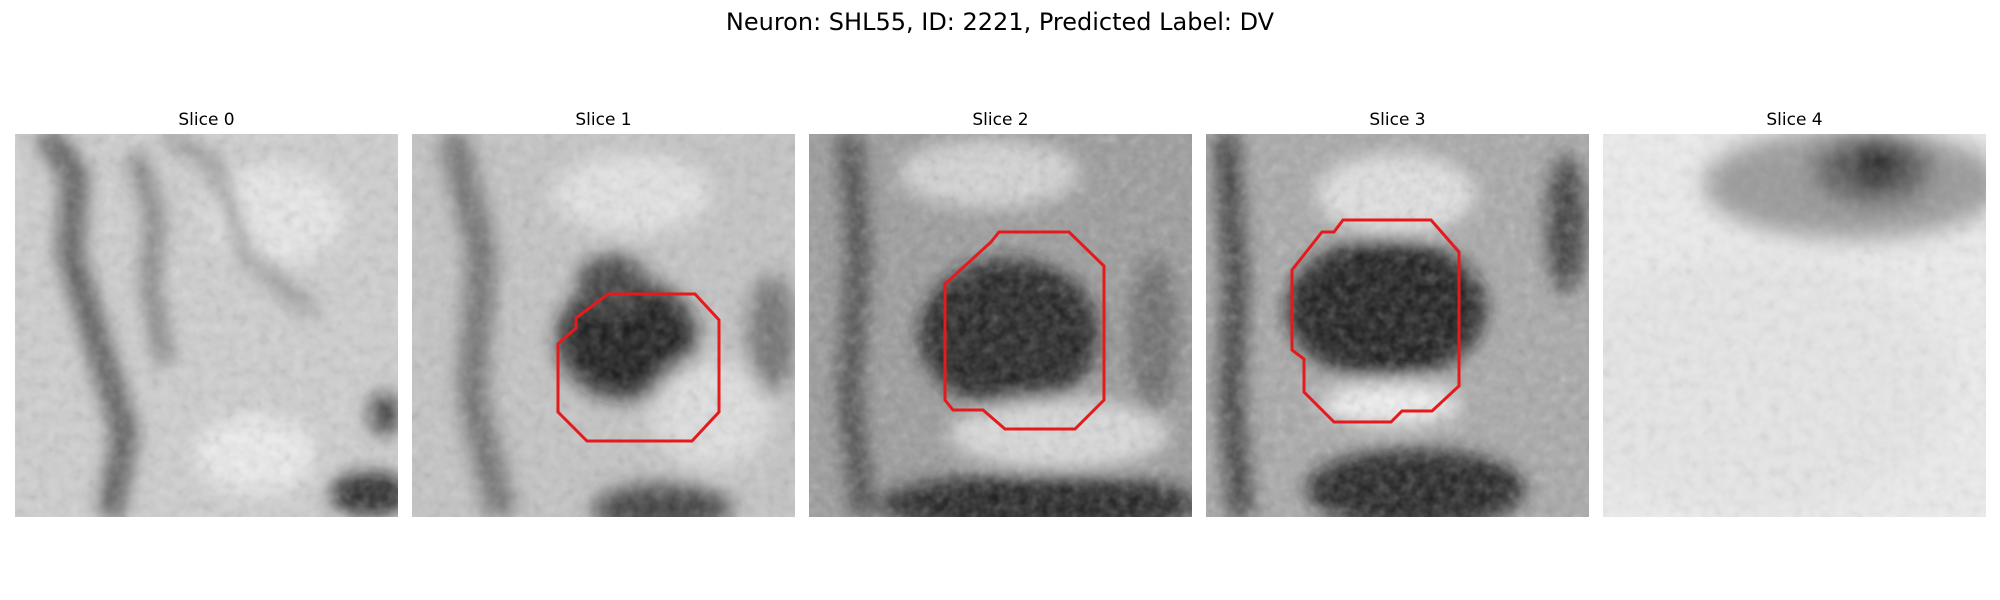 The image size is (2000, 600). Describe the element at coordinates (1000, 120) in the screenshot. I see `slice-title-2: Slice 2` at that location.